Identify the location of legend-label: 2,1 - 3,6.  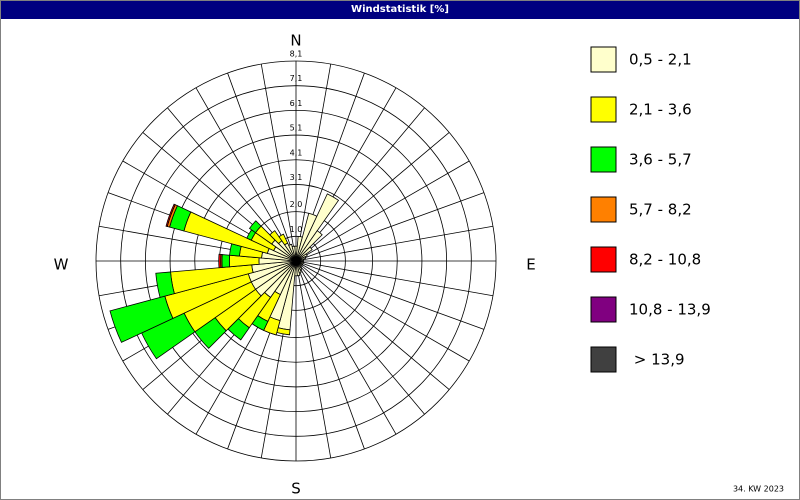
(660, 110).